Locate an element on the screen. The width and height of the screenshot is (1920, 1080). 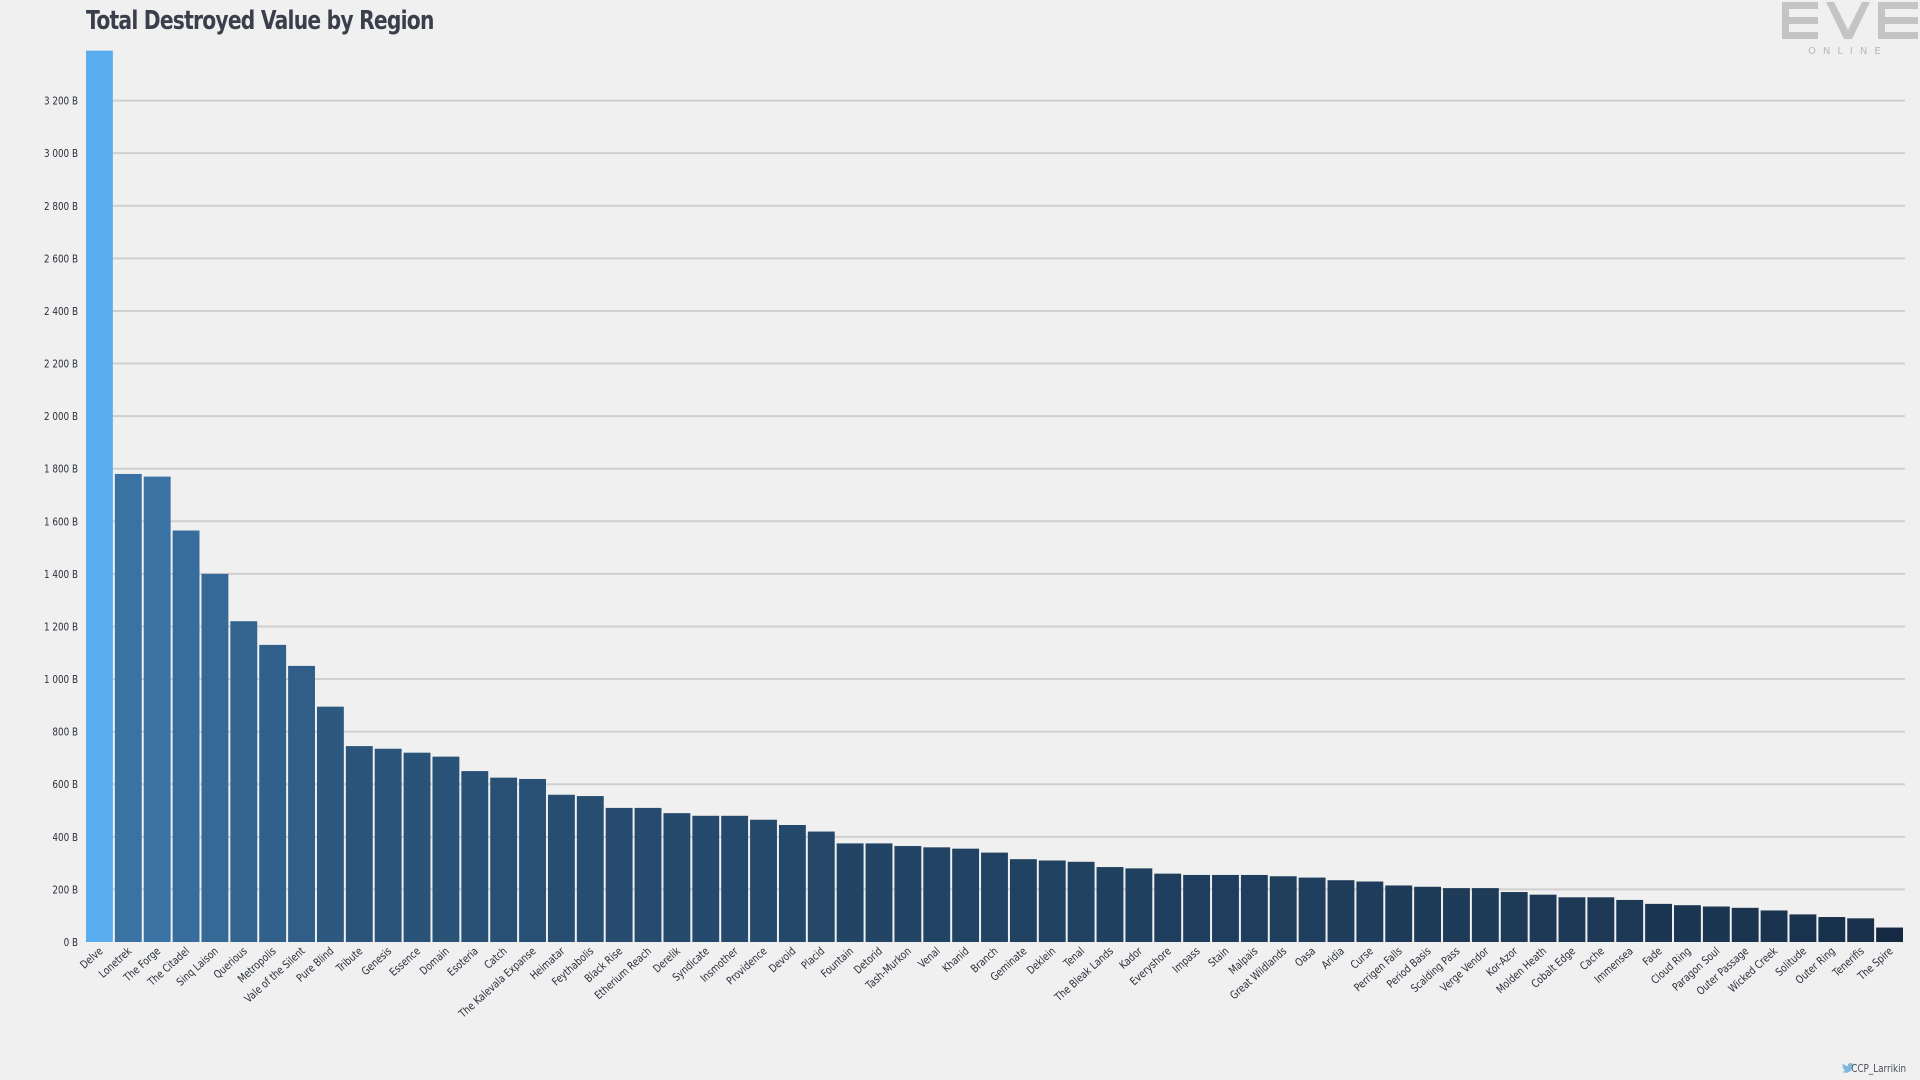
bar-kor-azor is located at coordinates (1514, 917).